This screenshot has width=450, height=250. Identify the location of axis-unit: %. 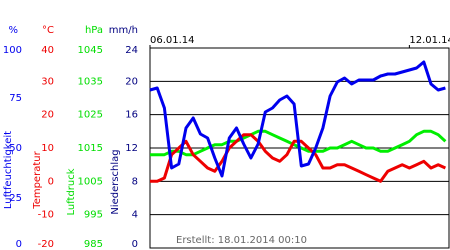
(13, 30).